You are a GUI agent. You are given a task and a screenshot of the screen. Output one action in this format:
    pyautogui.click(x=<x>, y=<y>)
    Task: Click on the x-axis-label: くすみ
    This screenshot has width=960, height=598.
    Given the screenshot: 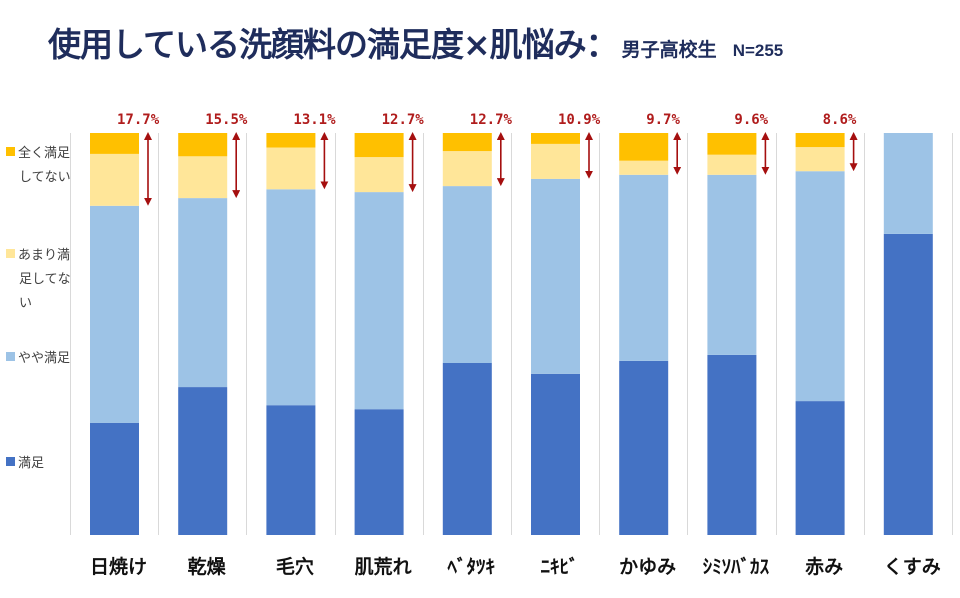 What is the action you would take?
    pyautogui.click(x=912, y=567)
    